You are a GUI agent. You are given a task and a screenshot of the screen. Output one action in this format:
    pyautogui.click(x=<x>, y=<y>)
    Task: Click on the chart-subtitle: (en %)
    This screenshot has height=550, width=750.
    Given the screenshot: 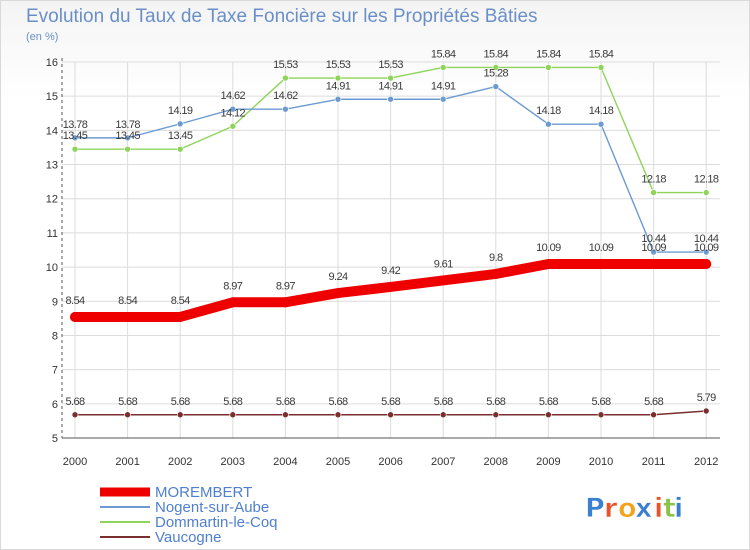 What is the action you would take?
    pyautogui.click(x=42, y=37)
    